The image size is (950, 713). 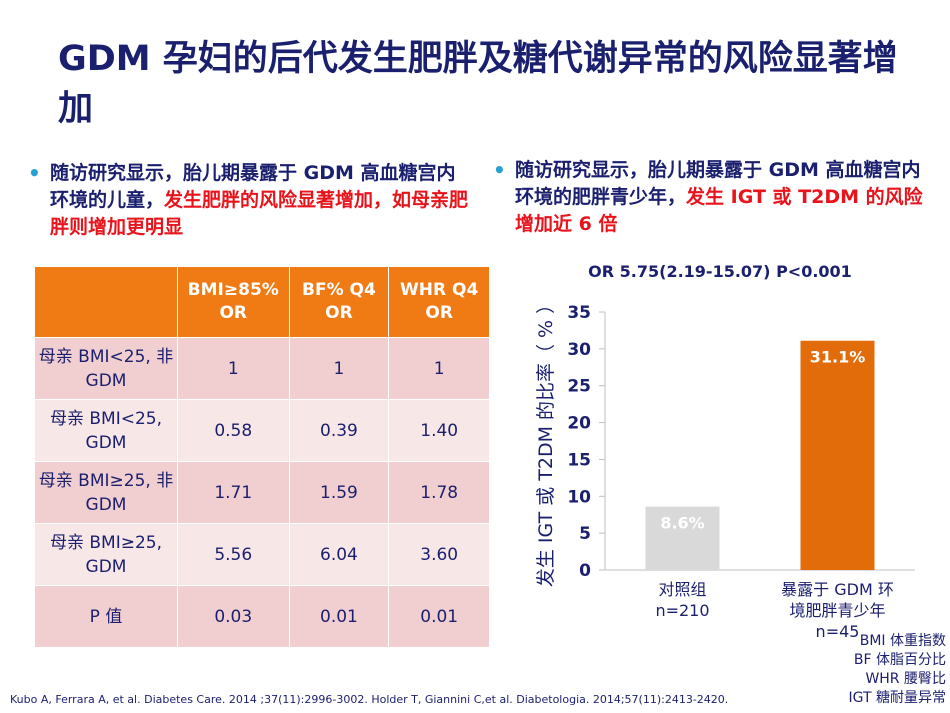 What do you see at coordinates (838, 631) in the screenshot?
I see `category-label: n=45` at bounding box center [838, 631].